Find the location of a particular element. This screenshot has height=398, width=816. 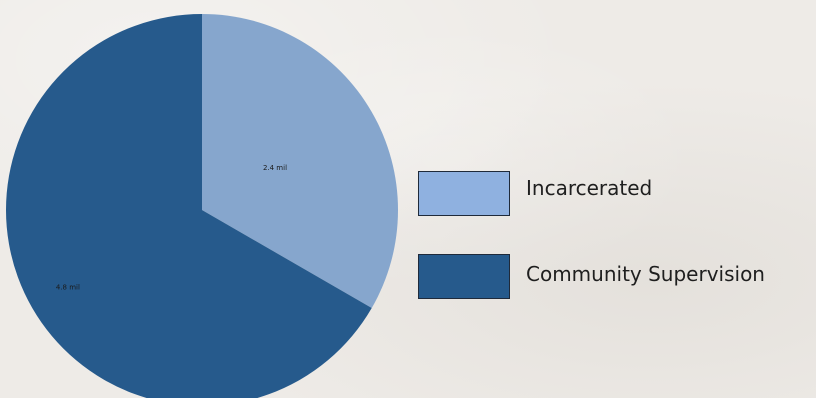

legend-swatch-incarcerated is located at coordinates (464, 193).